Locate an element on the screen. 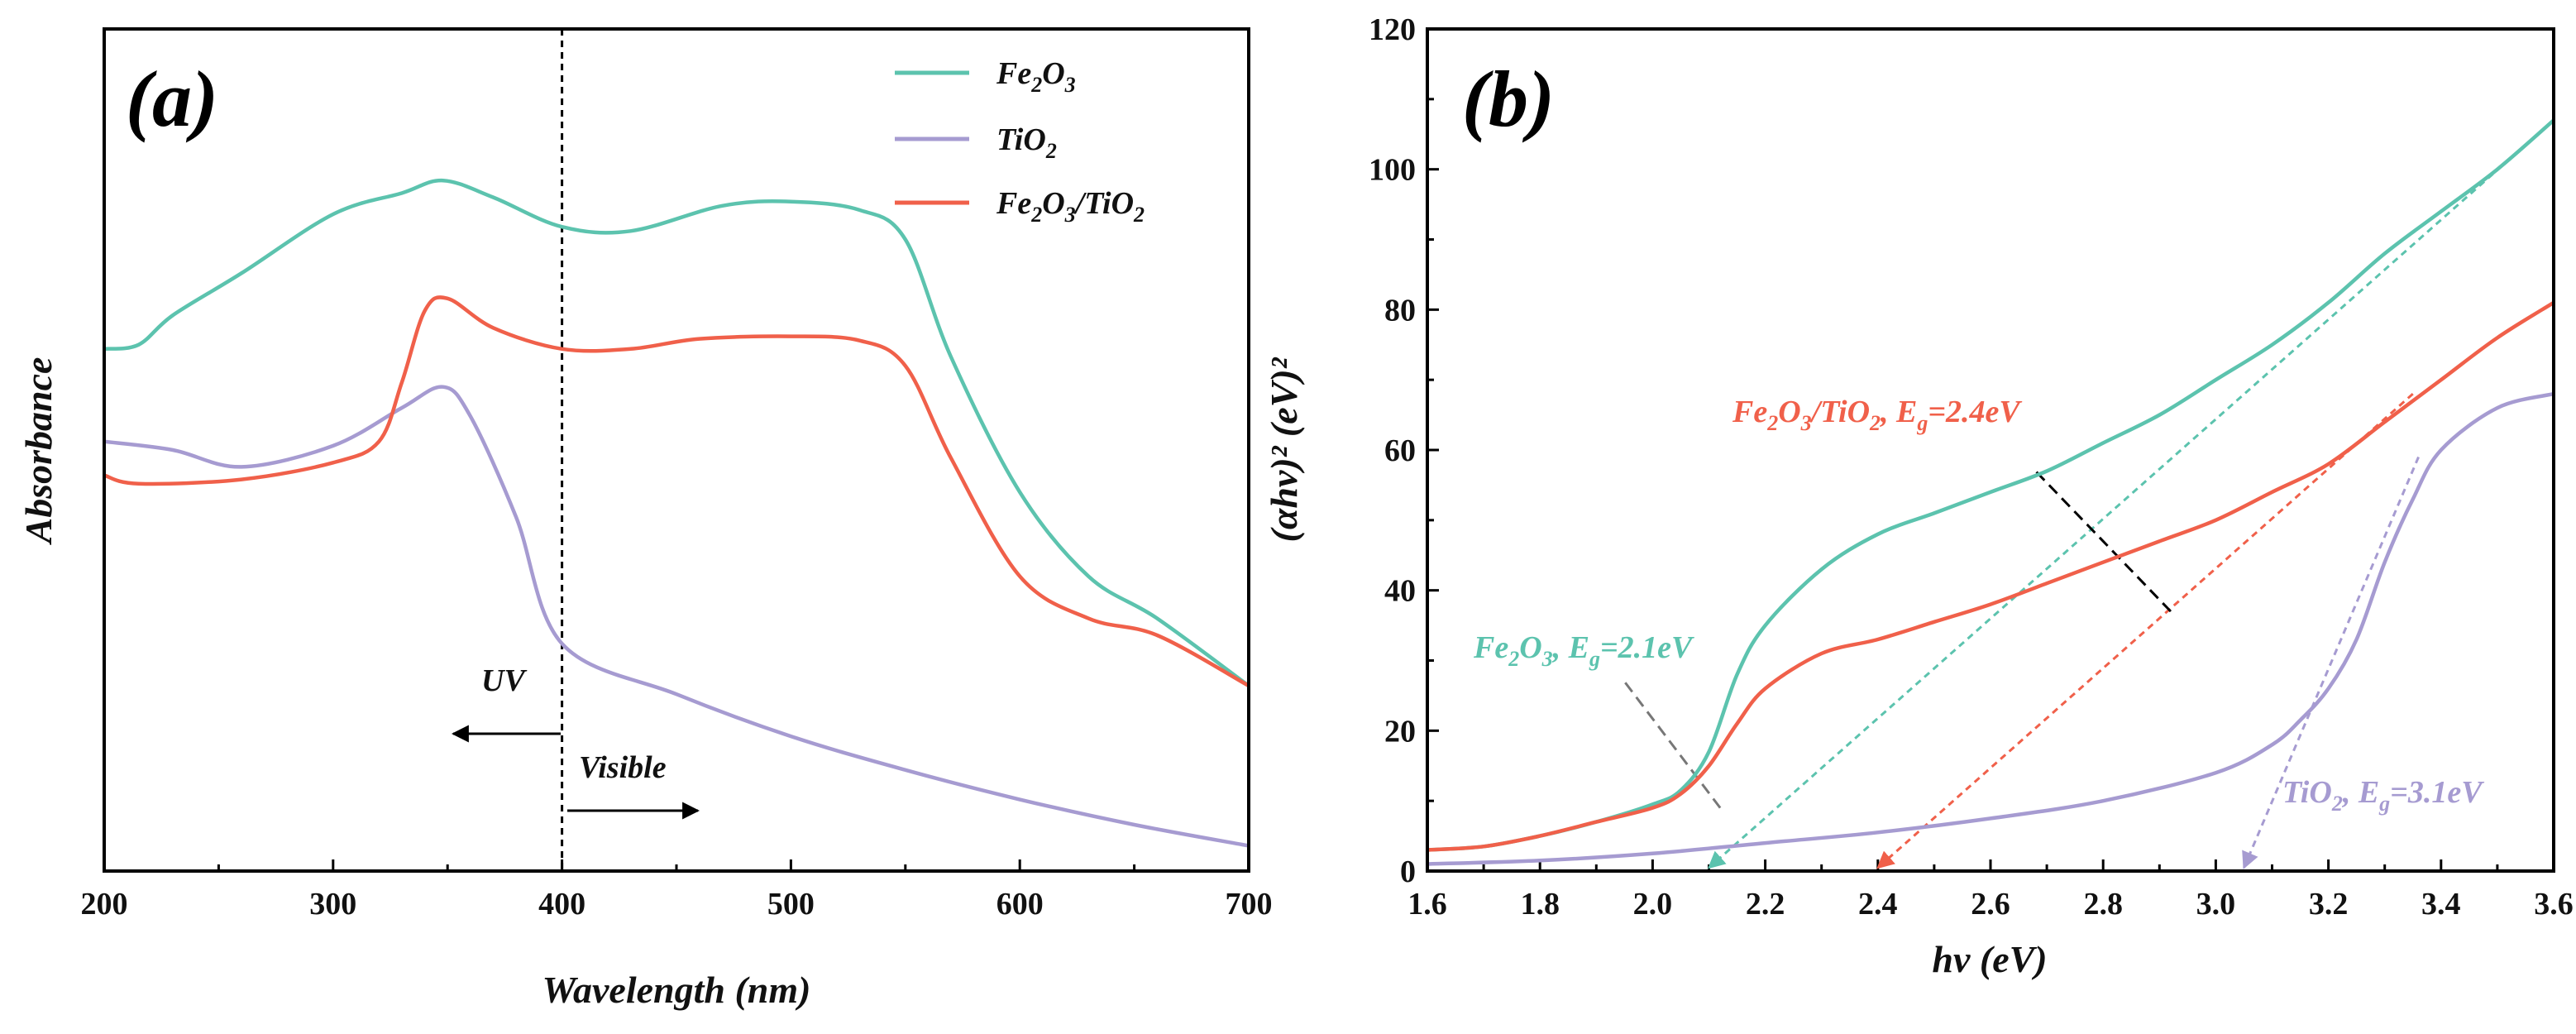 This screenshot has height=1034, width=2576. tangent-line-composite is located at coordinates (2145, 631).